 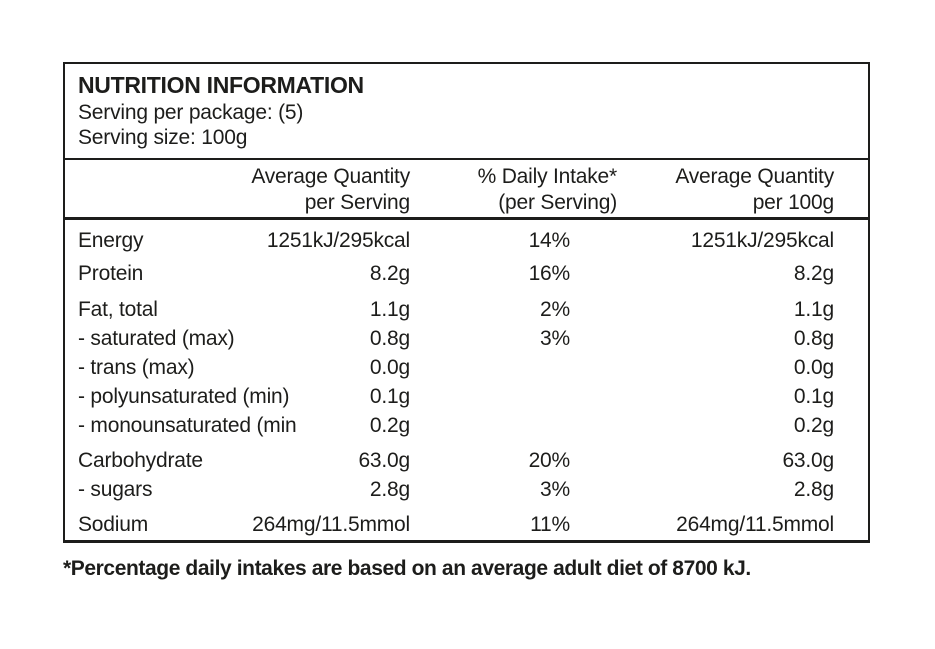 What do you see at coordinates (813, 338) in the screenshot?
I see `value-per-100g: 0.8g` at bounding box center [813, 338].